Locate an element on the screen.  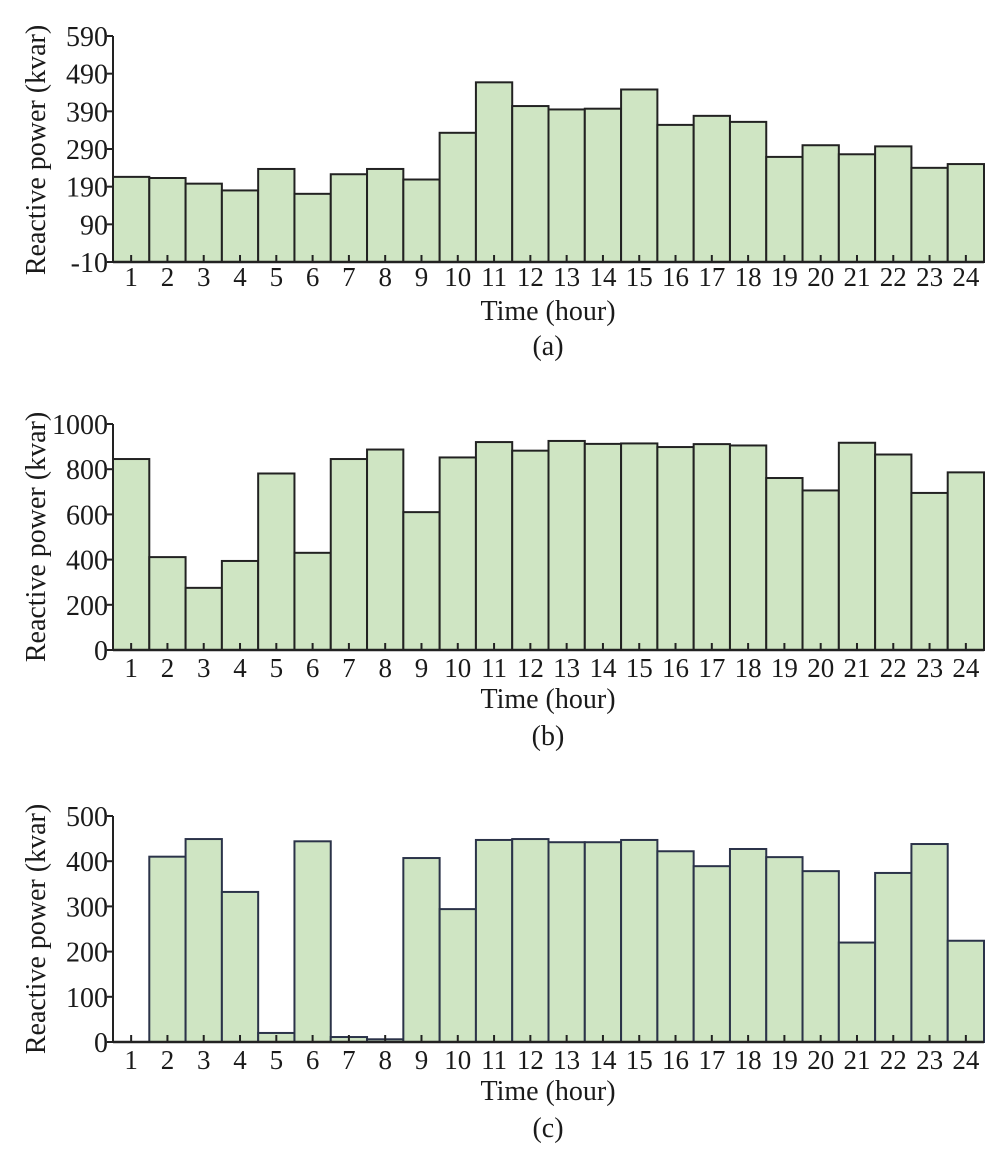
y-tick-label: -10 is located at coordinates (89, 263).